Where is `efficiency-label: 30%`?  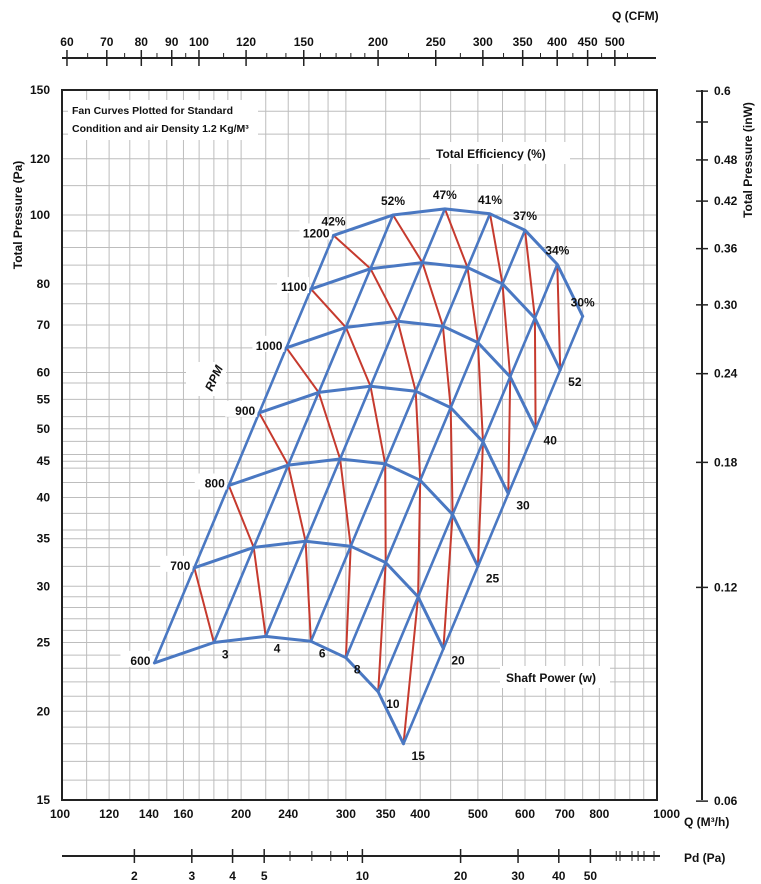 efficiency-label: 30% is located at coordinates (583, 302).